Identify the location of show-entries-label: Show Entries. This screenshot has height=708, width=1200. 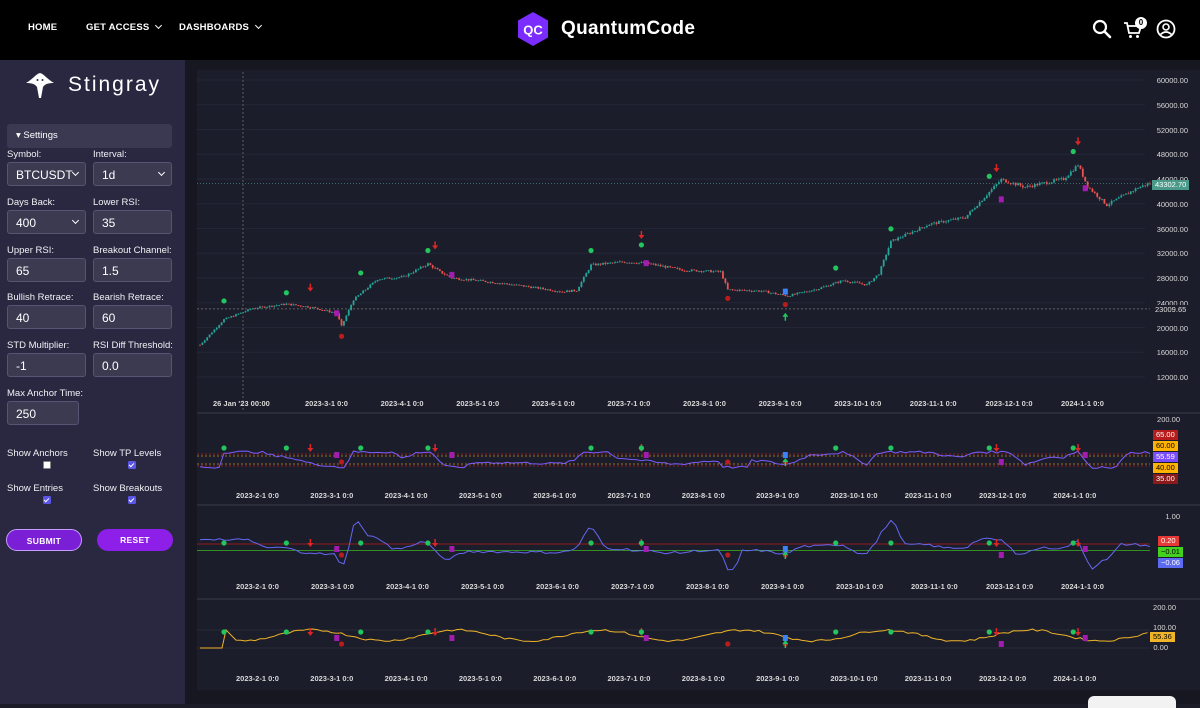
(35, 488).